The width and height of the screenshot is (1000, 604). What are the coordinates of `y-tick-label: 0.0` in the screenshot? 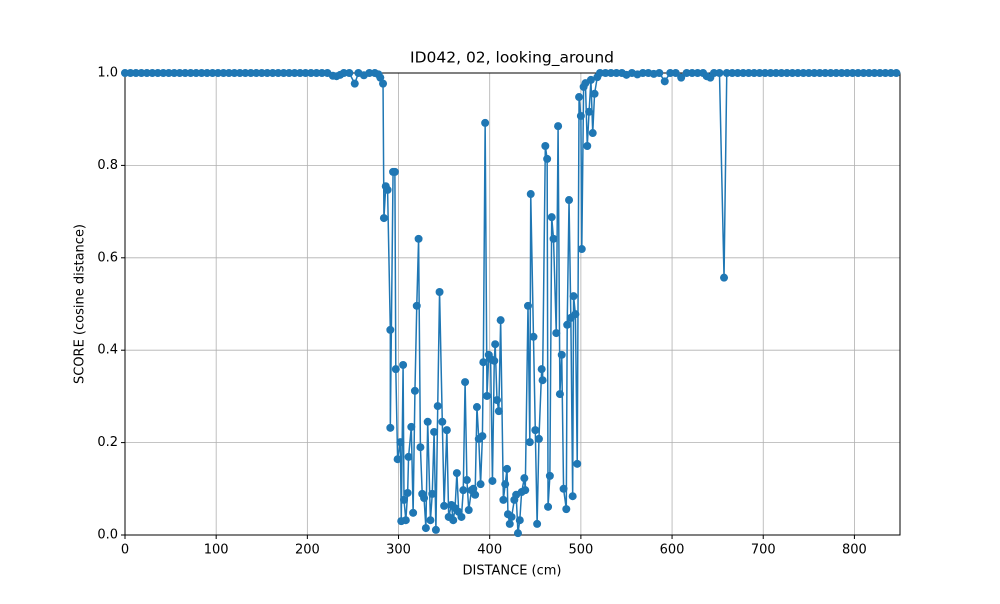 It's located at (107, 535).